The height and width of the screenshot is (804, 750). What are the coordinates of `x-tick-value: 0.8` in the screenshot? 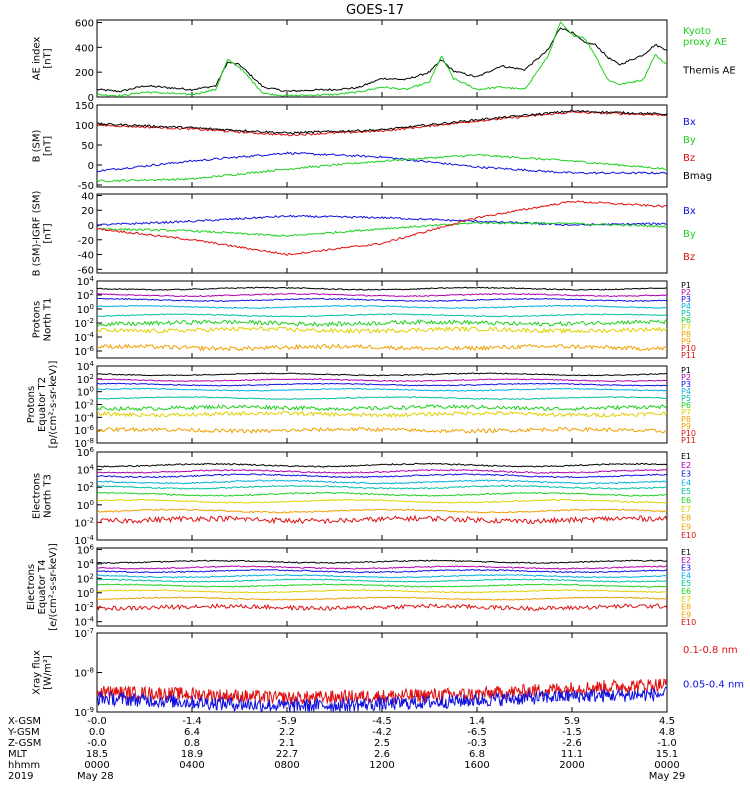 It's located at (192, 743).